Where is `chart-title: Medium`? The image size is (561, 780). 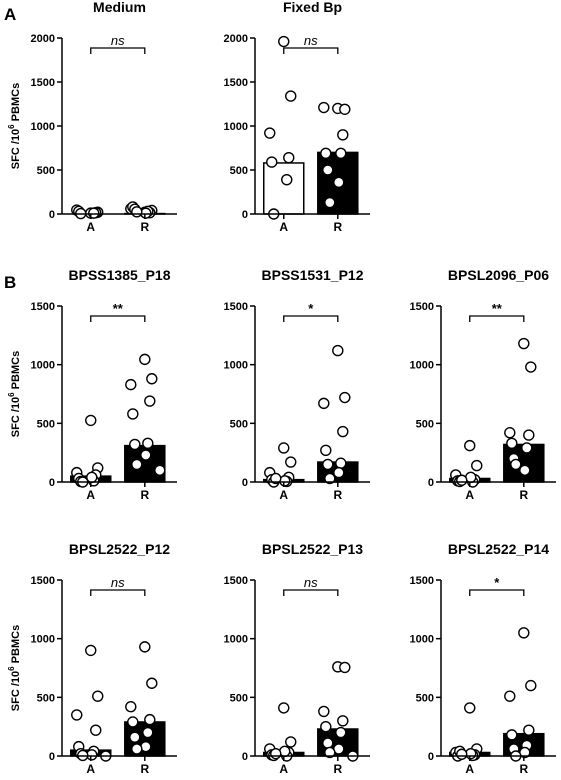 chart-title: Medium is located at coordinates (119, 7).